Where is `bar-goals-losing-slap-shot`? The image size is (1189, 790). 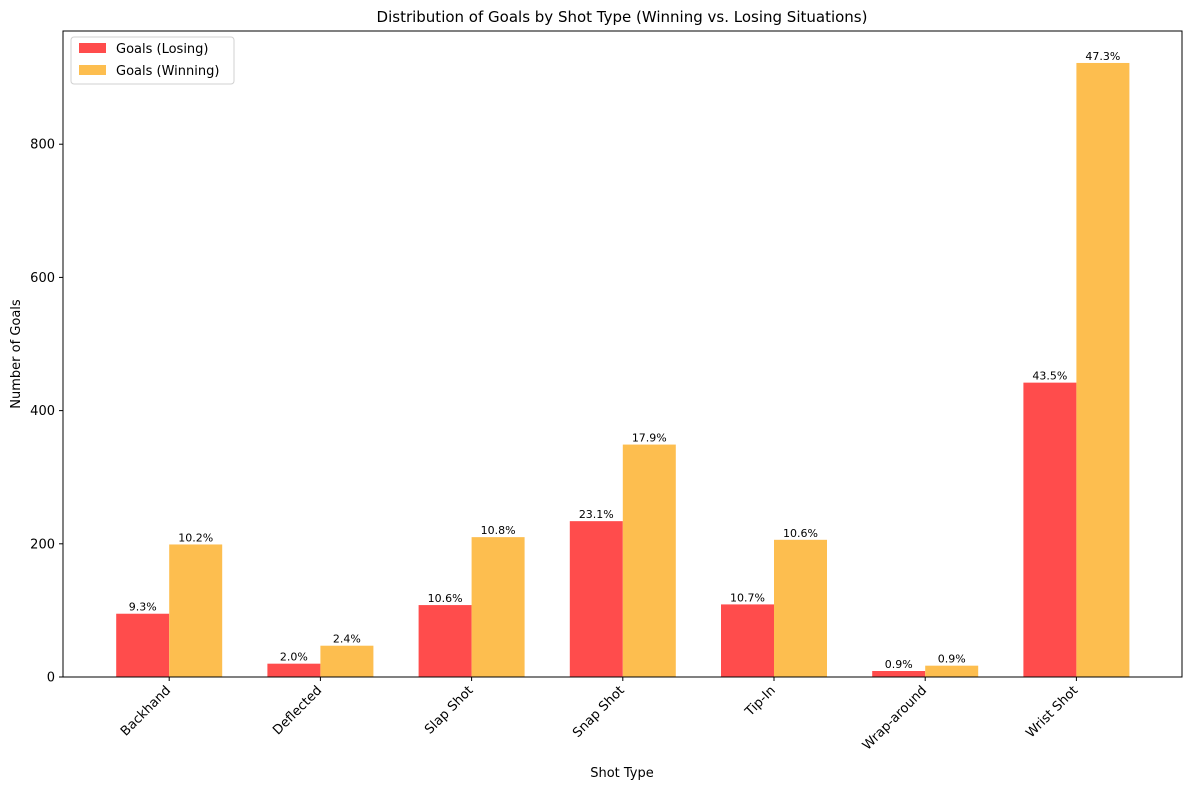 bar-goals-losing-slap-shot is located at coordinates (445, 641).